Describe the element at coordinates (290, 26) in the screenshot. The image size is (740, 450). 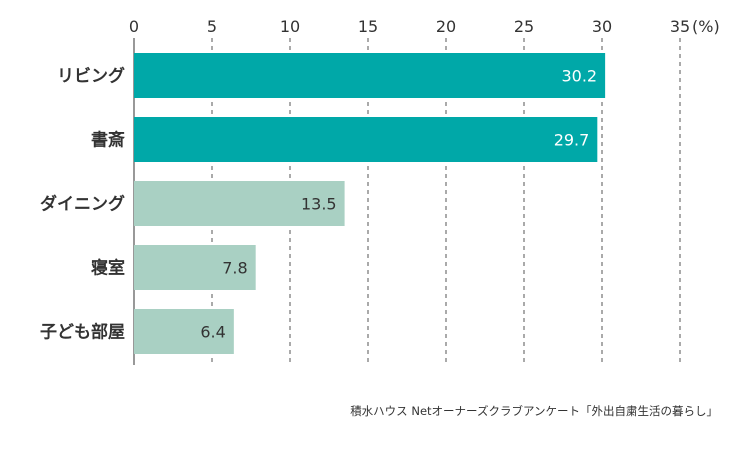
I see `x-tick-label: 10` at that location.